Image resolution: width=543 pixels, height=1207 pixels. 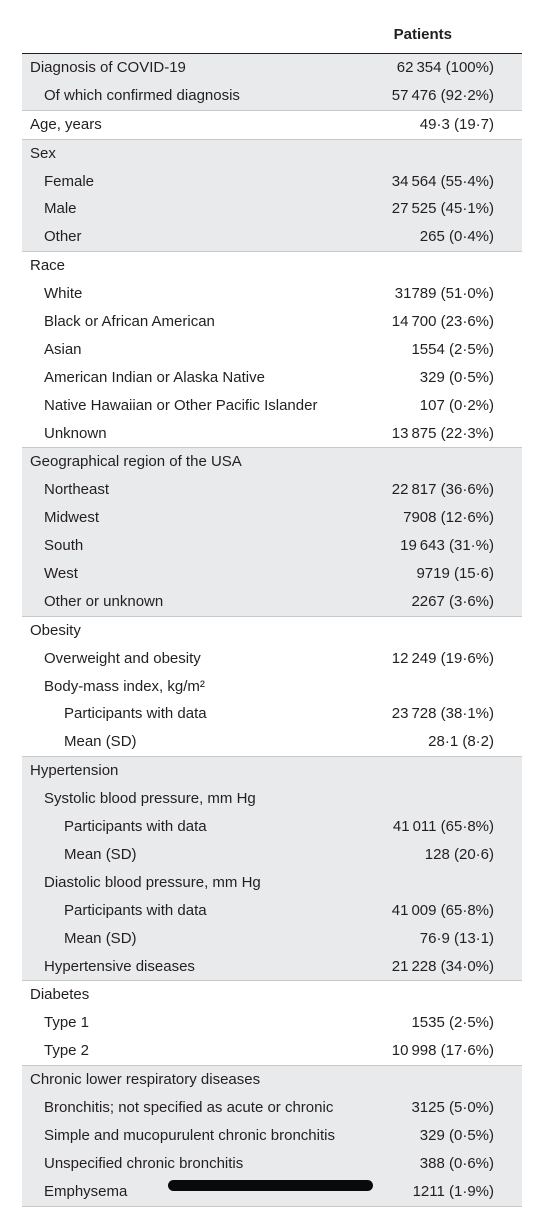 I want to click on row-label: Sex, so click(x=43, y=153).